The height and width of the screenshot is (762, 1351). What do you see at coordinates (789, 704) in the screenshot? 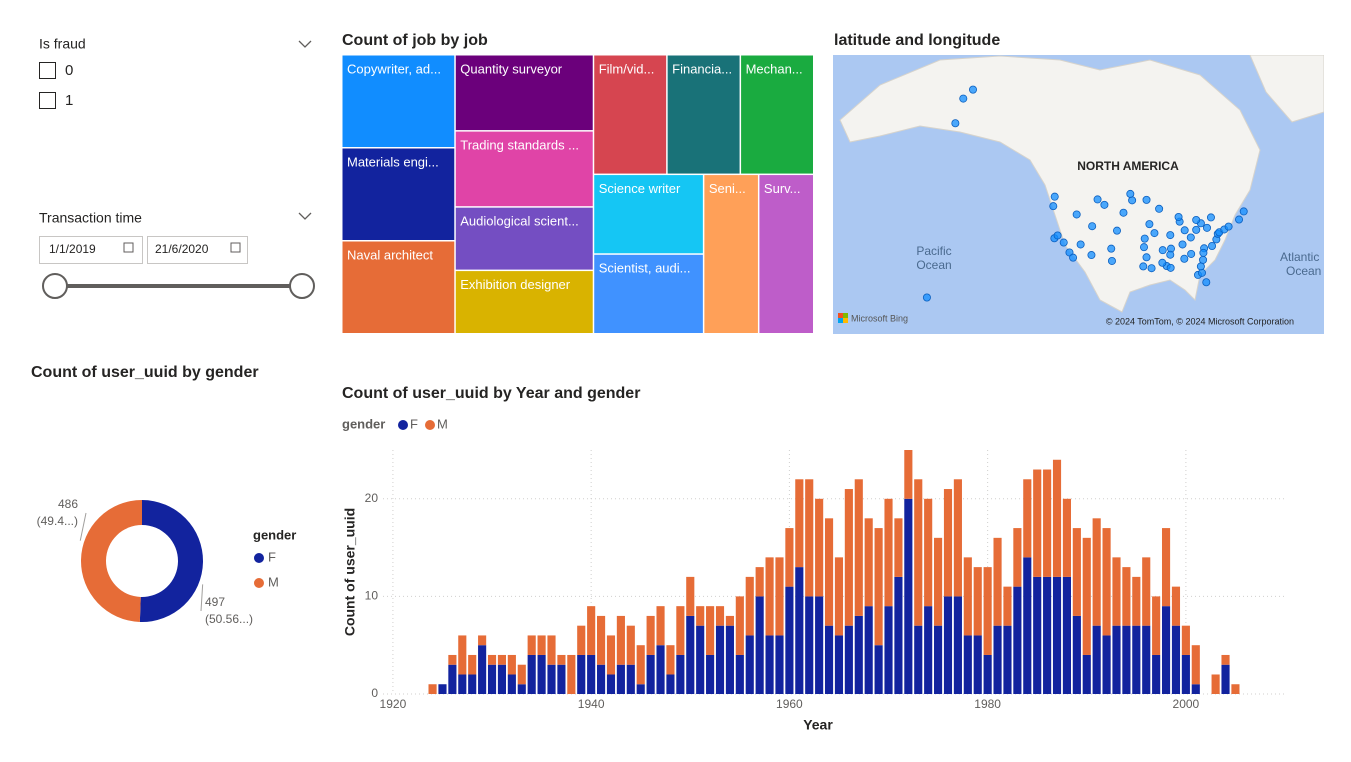
I see `x-tick-label: 1960` at bounding box center [789, 704].